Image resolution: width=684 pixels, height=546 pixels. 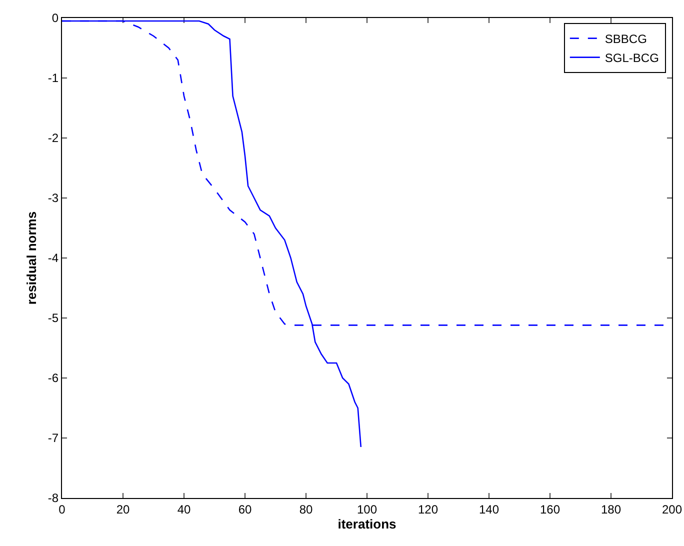 What do you see at coordinates (53, 498) in the screenshot?
I see `y-tick-label: -8` at bounding box center [53, 498].